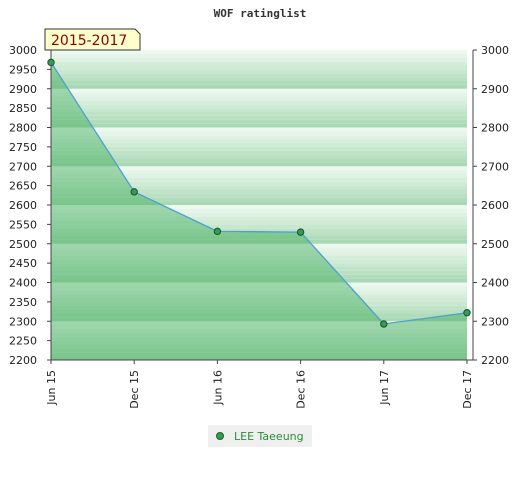 The height and width of the screenshot is (480, 520). What do you see at coordinates (23, 224) in the screenshot?
I see `y-tick-label-left: 2550` at bounding box center [23, 224].